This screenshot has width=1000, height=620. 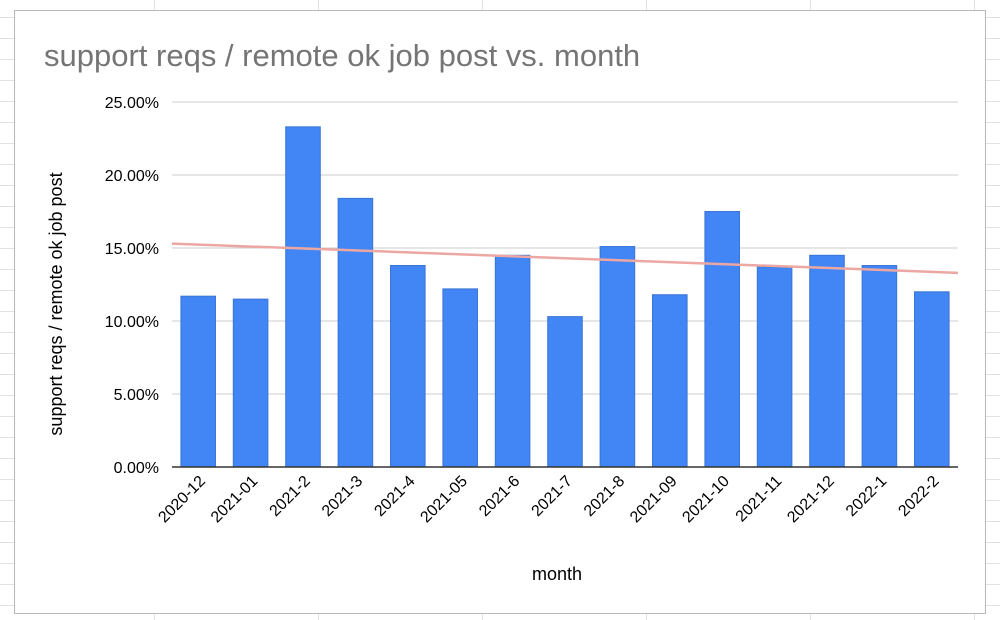 I want to click on x-tick-label: 2021-10, so click(x=706, y=500).